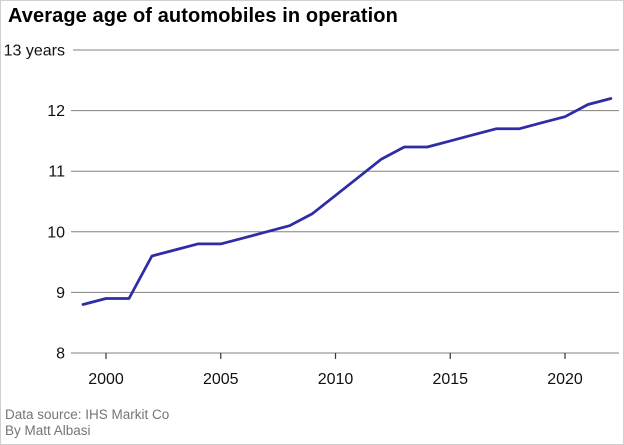  I want to click on y-axis-label: 10, so click(56, 232).